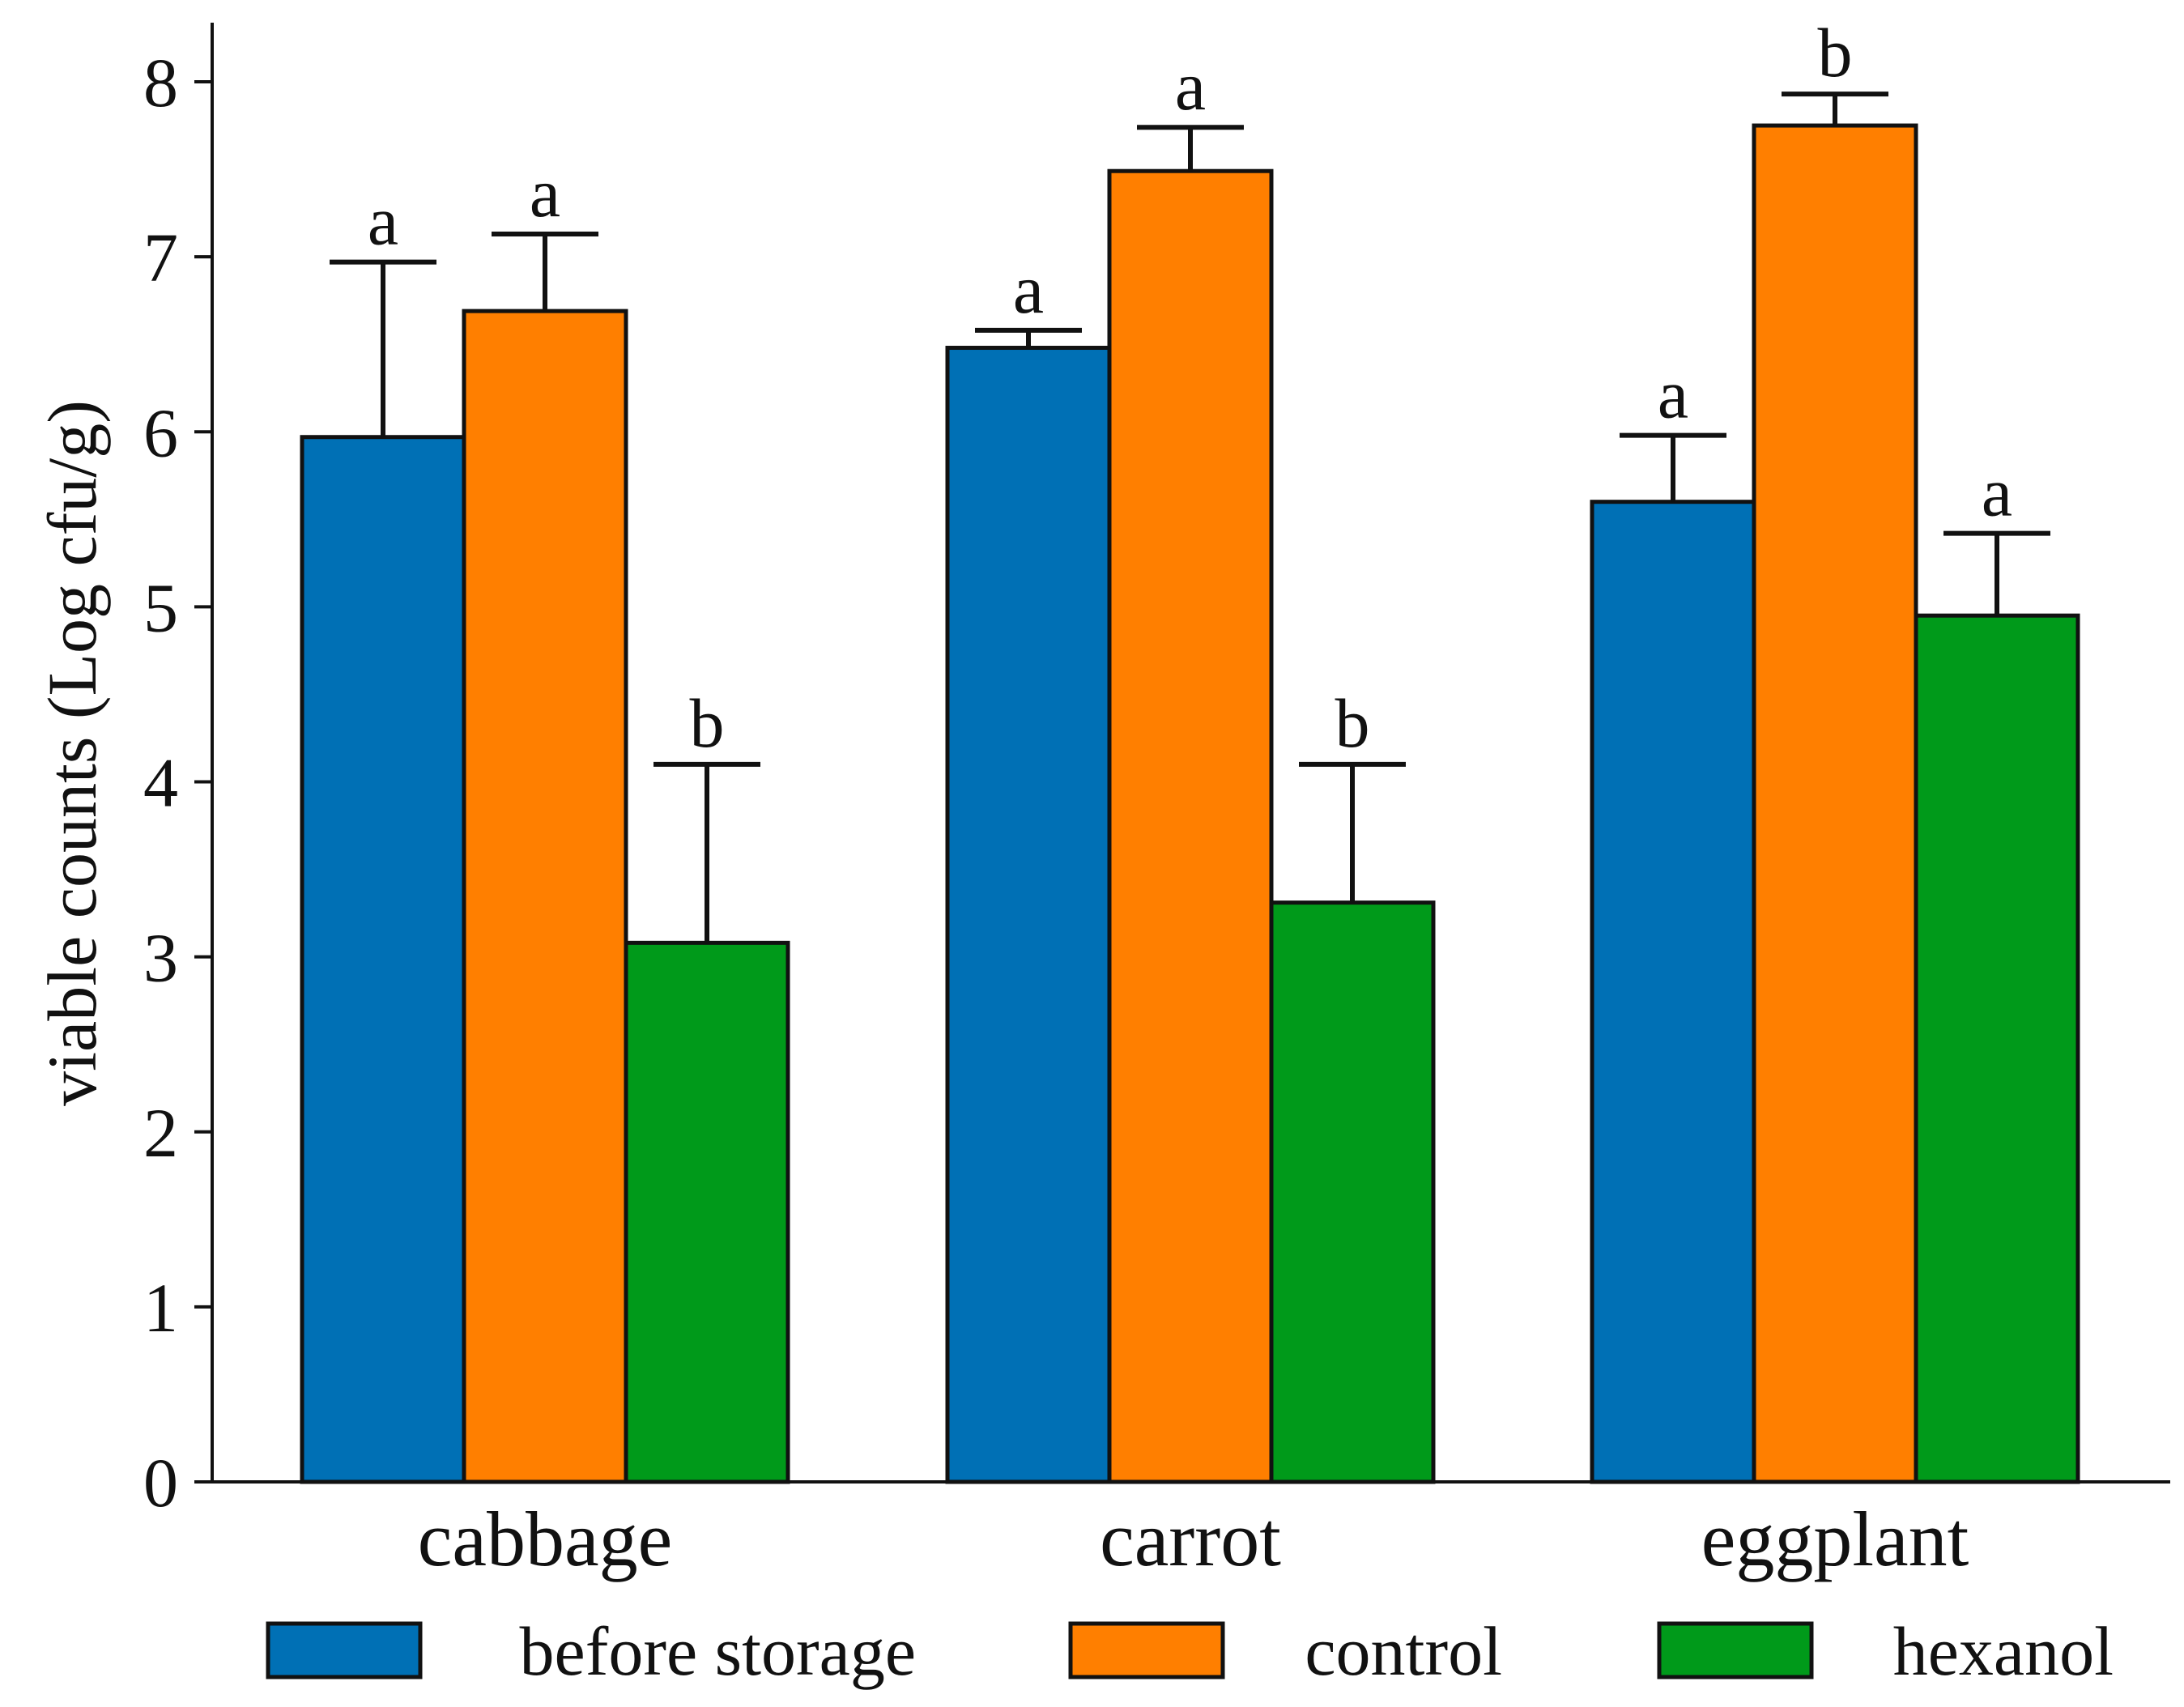  I want to click on y-tick-label: 7, so click(160, 257).